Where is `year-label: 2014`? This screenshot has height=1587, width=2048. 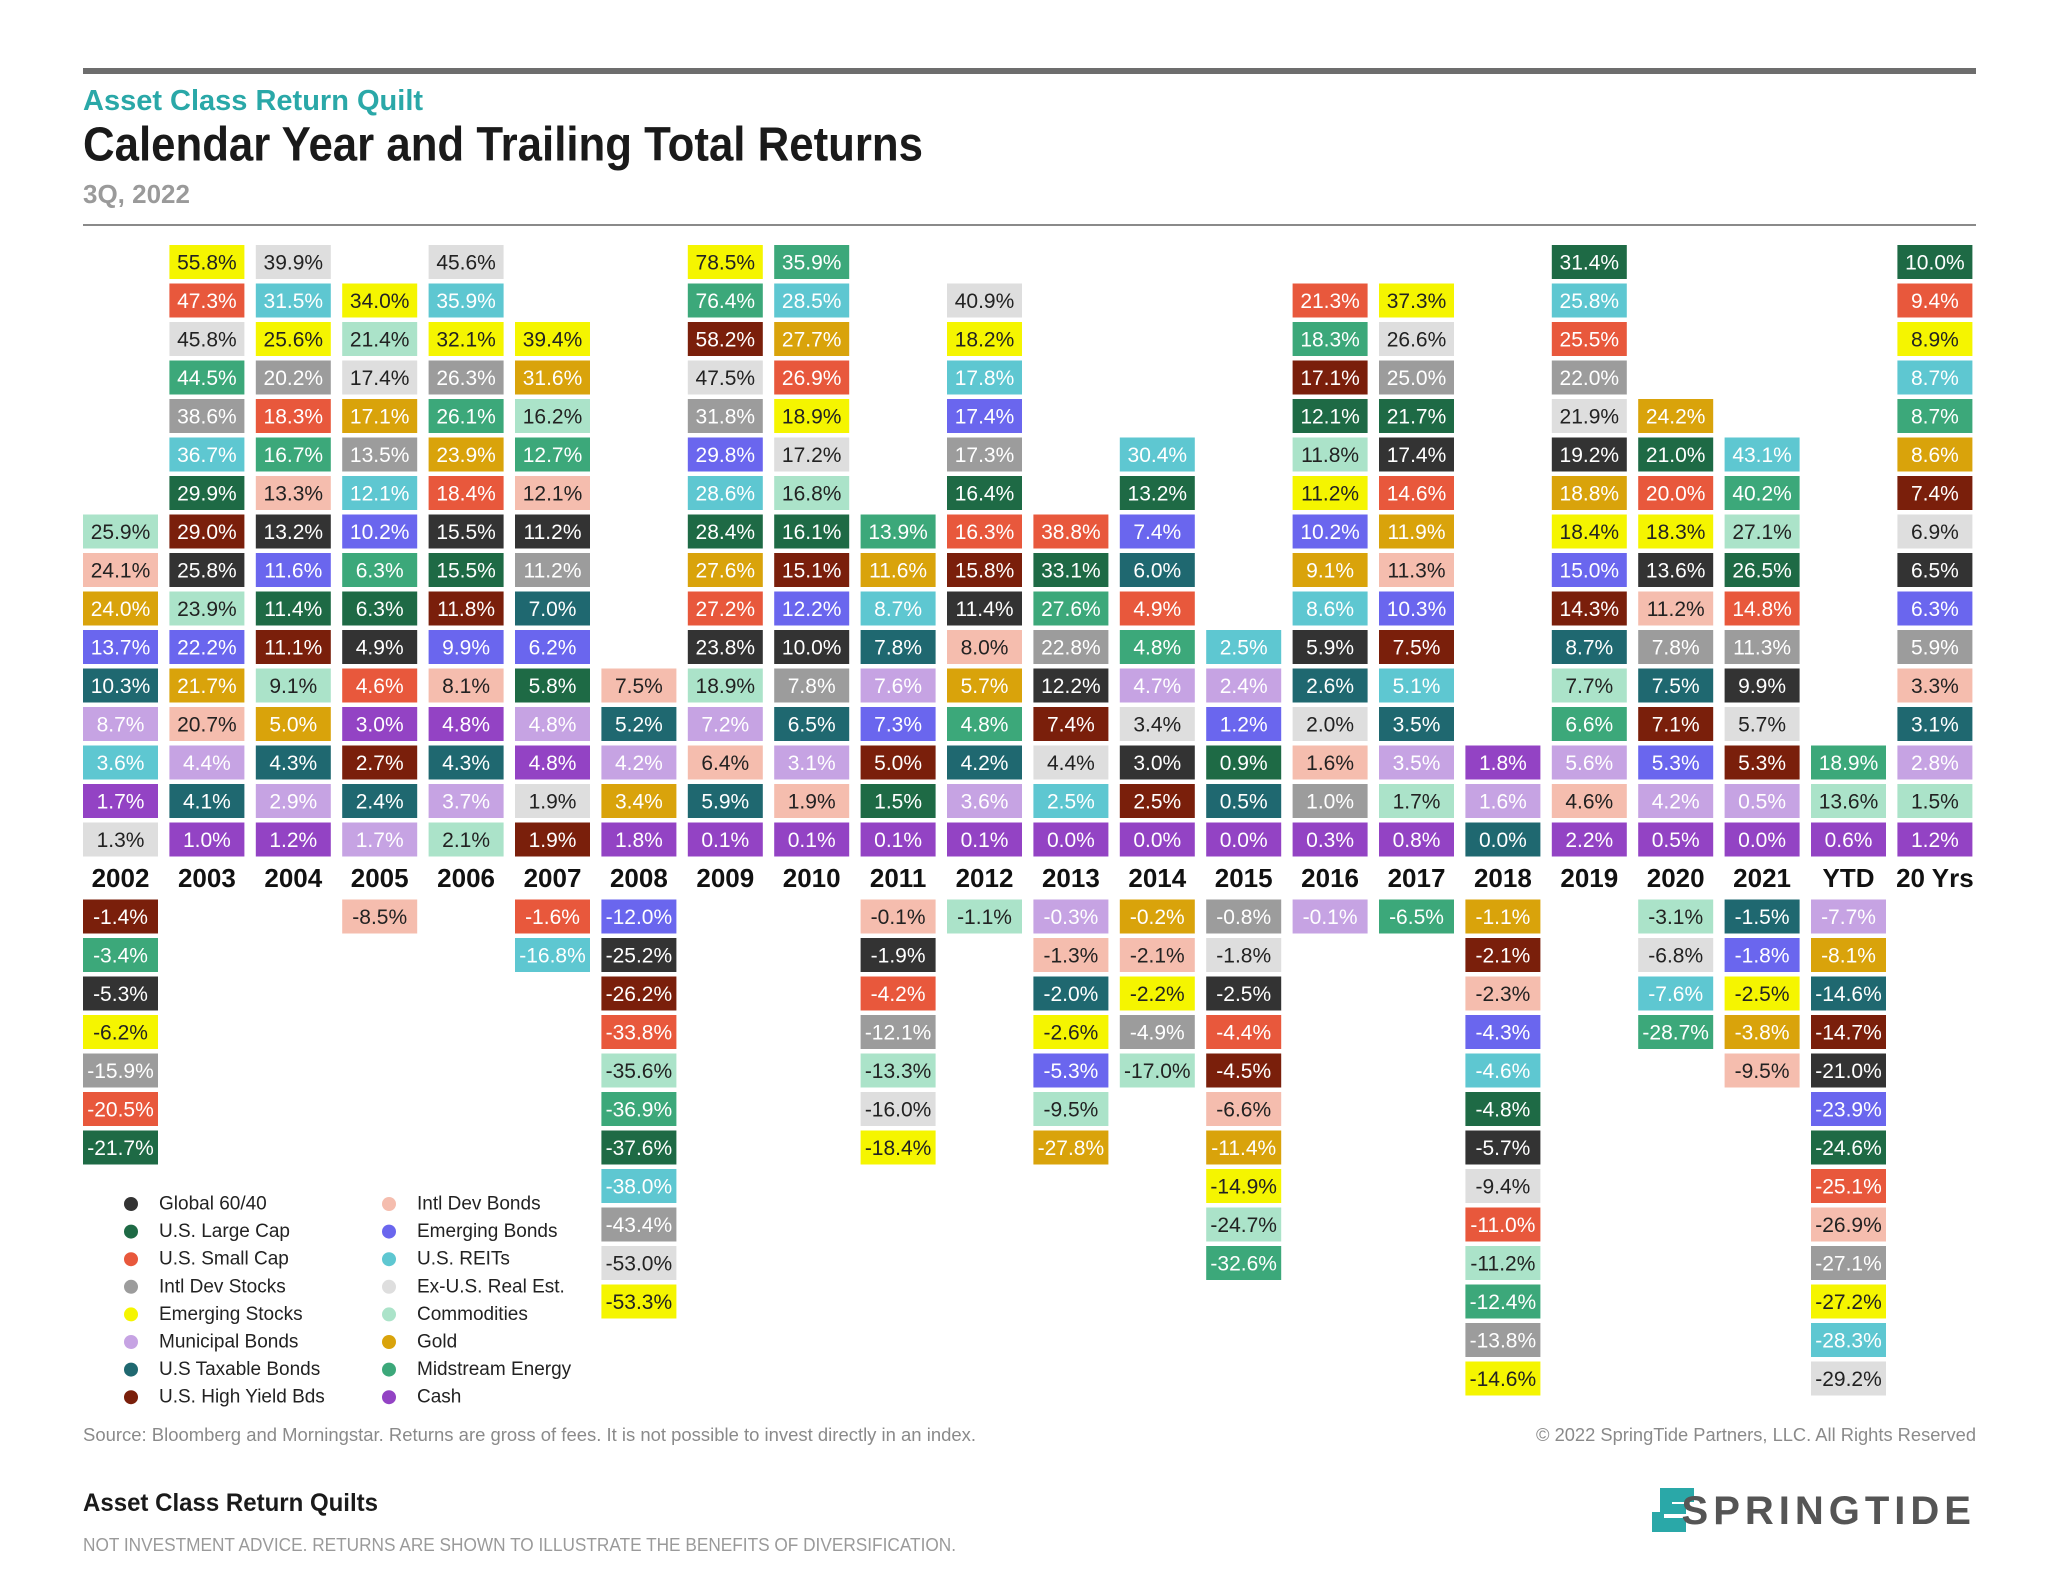
year-label: 2014 is located at coordinates (1157, 878).